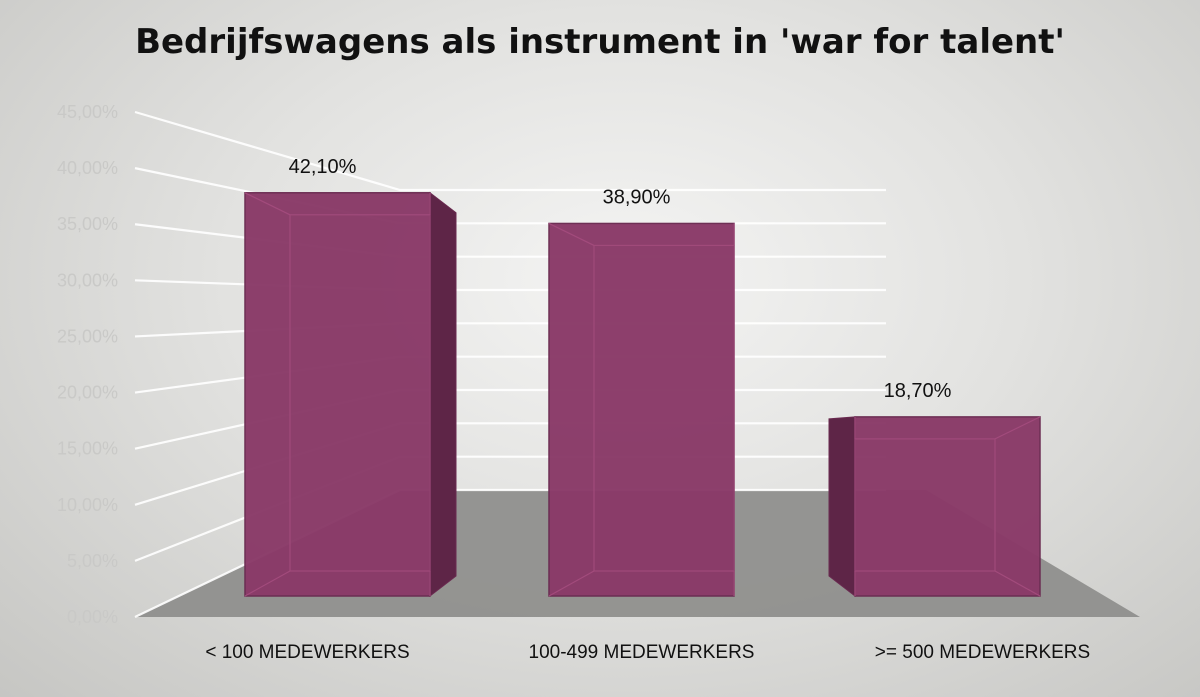 This screenshot has height=697, width=1200. I want to click on category-label: < 100 MEDEWERKERS, so click(307, 652).